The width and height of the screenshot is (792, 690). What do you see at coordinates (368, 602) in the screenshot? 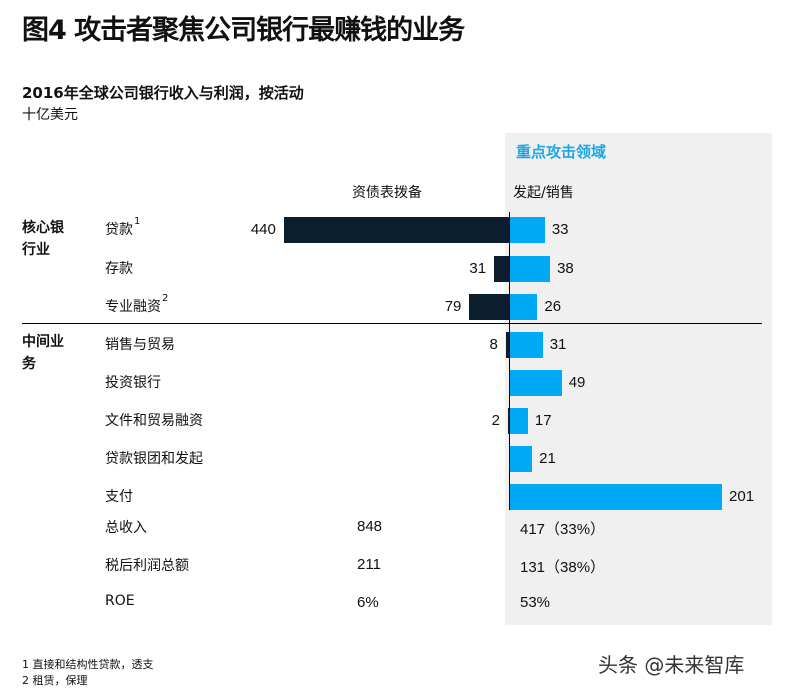
I see `total-balance-value: 6%` at bounding box center [368, 602].